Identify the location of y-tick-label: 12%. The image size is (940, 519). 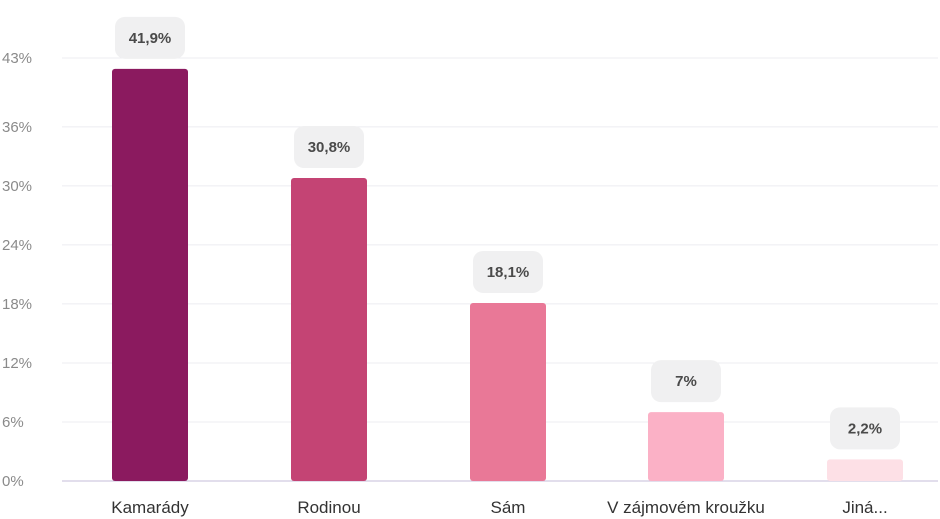
(17, 363).